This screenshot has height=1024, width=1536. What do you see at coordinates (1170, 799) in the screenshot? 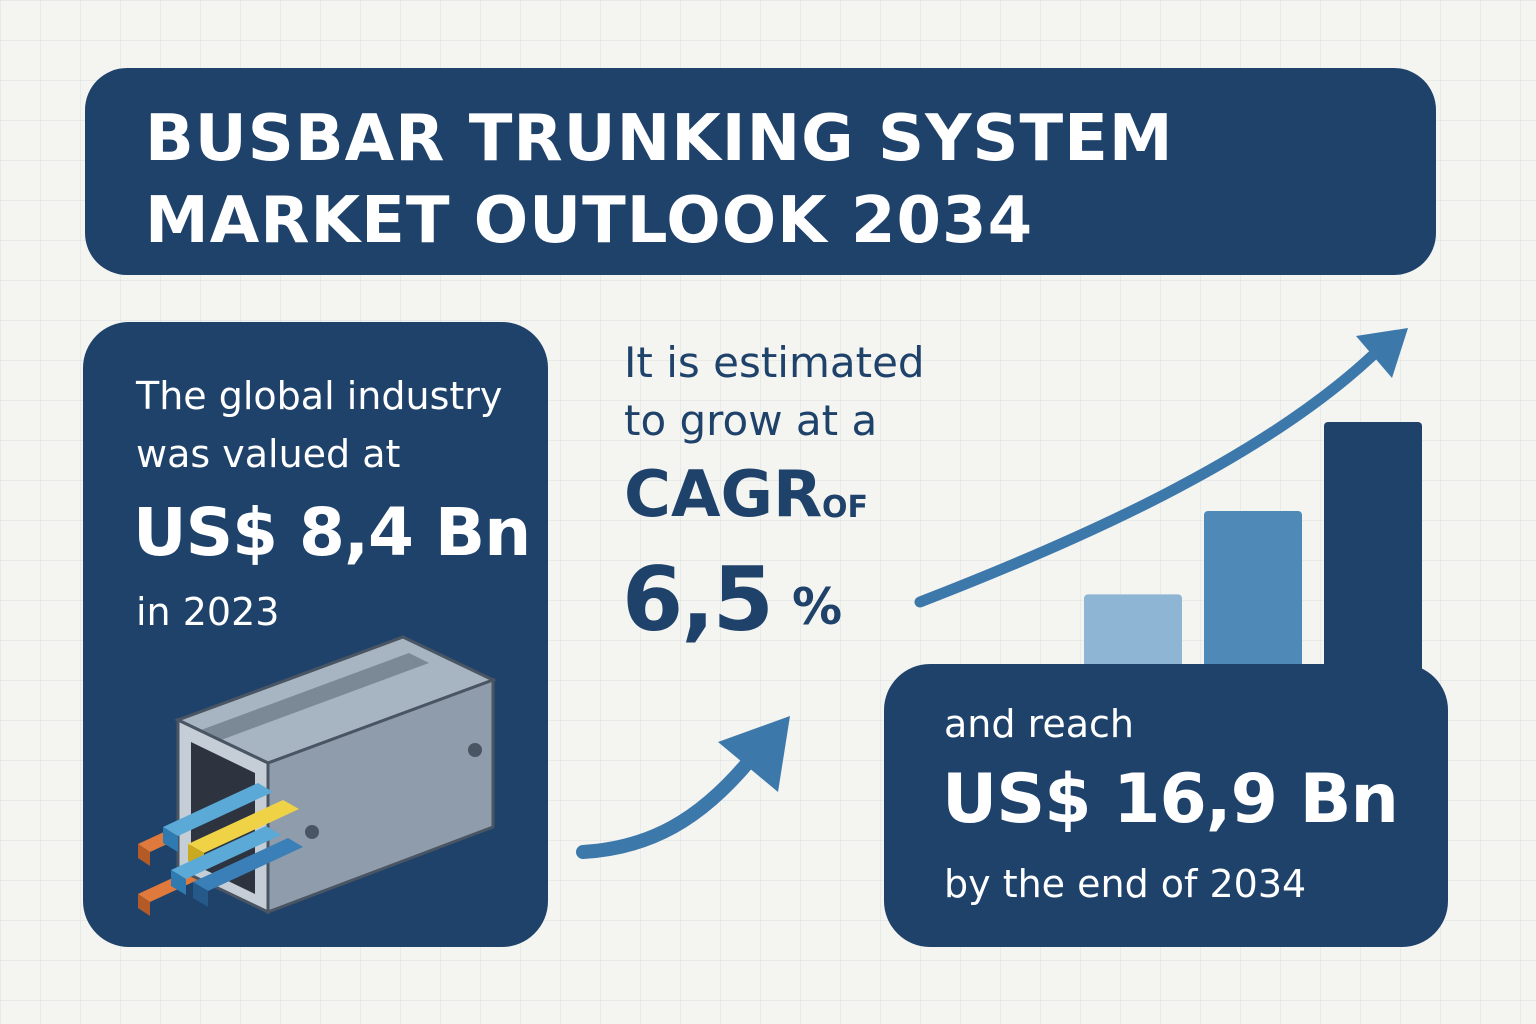
I see `forecast-value: US$ 16,9 Bn` at bounding box center [1170, 799].